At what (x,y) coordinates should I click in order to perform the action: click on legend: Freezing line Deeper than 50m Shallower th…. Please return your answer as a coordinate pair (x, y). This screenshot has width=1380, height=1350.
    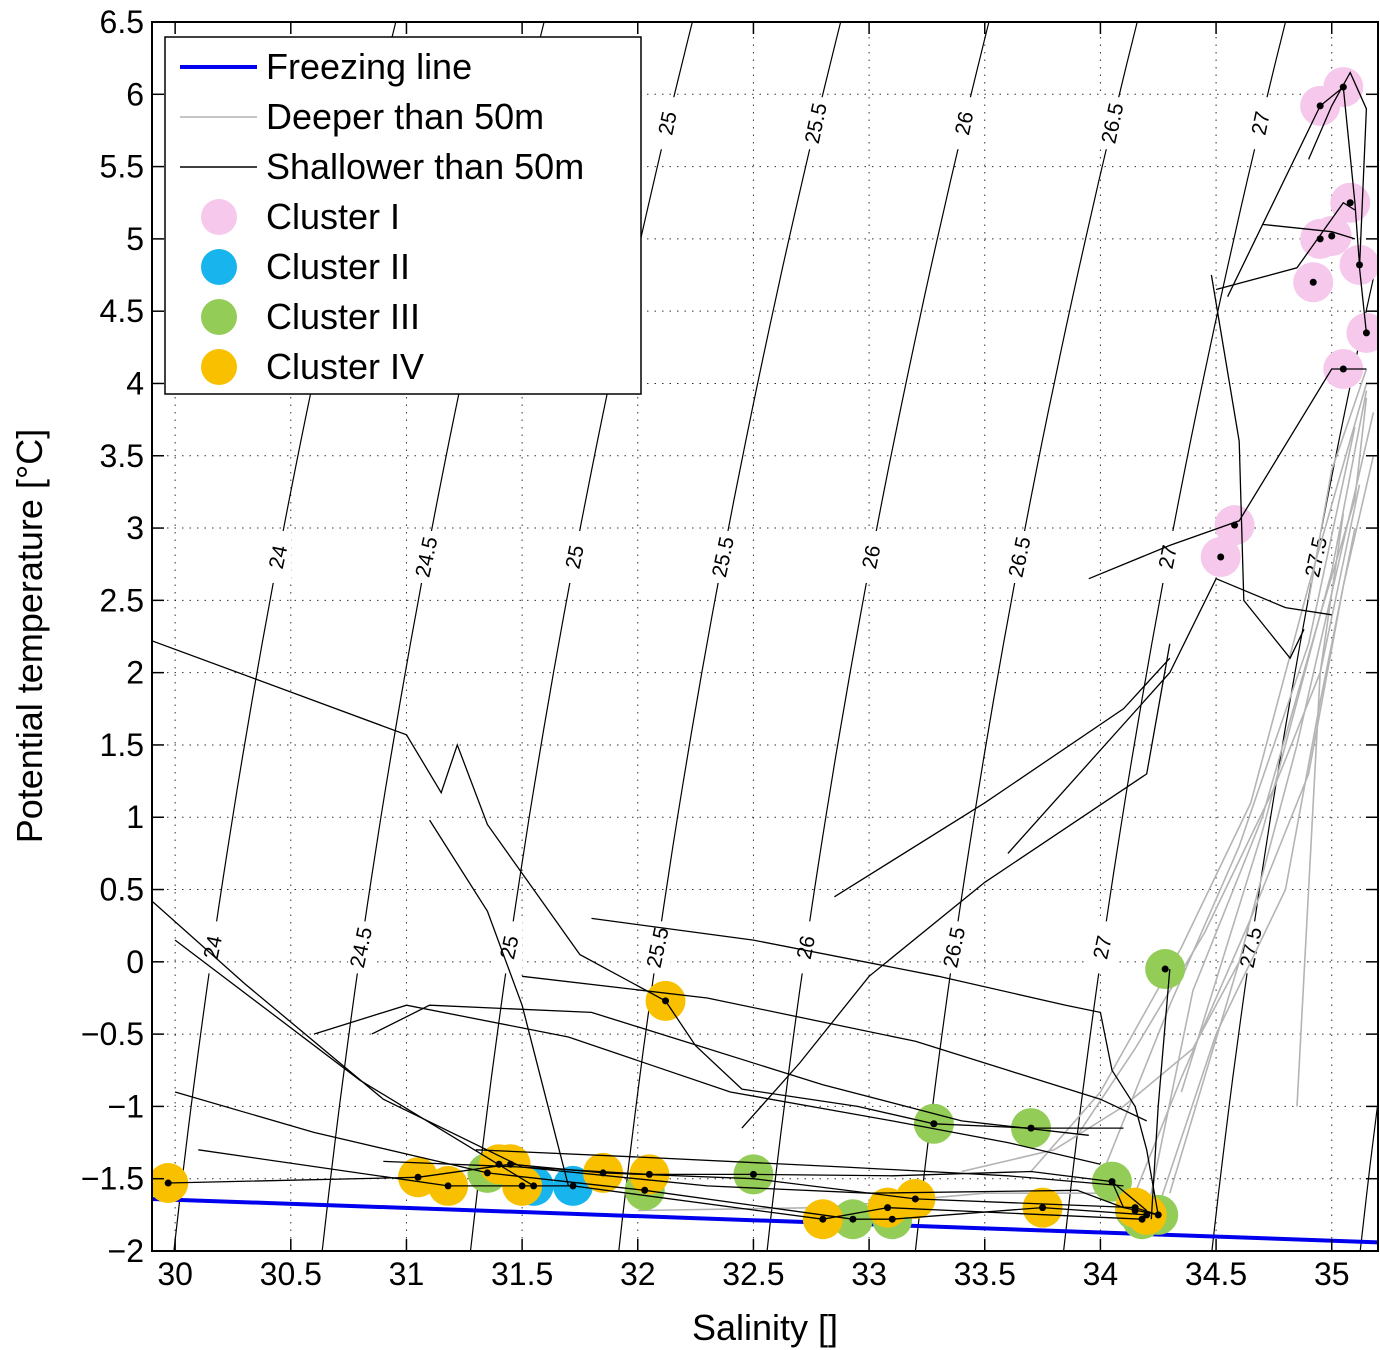
    Looking at the image, I should click on (403, 215).